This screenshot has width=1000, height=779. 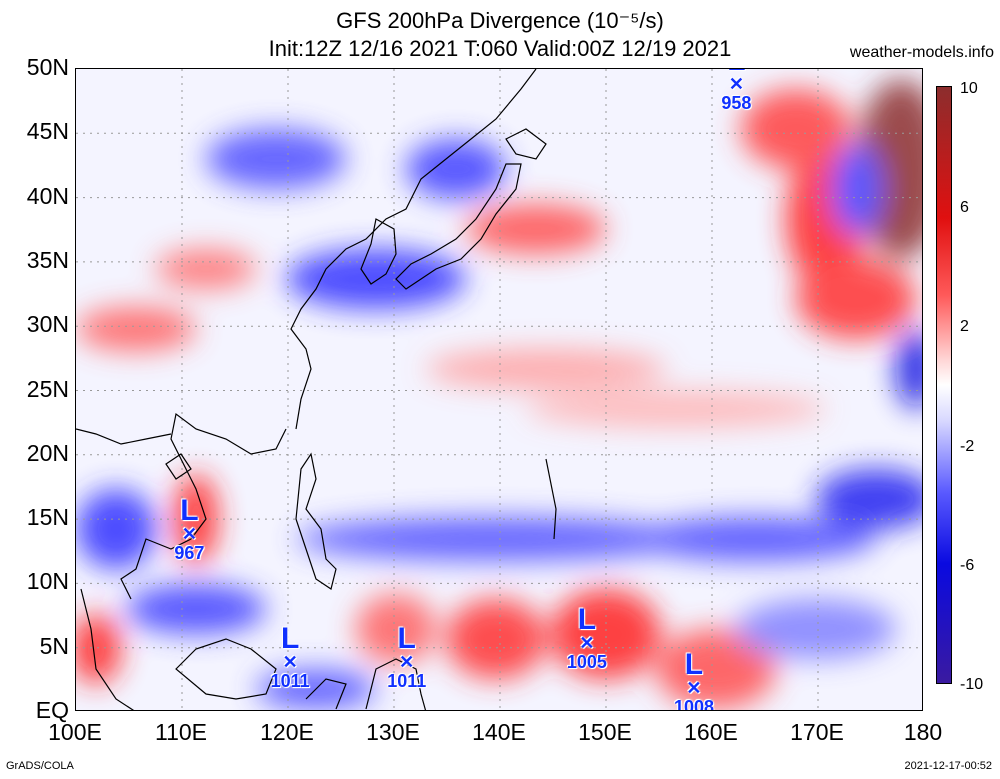 I want to click on low-pressure-value: 967, so click(x=189, y=552).